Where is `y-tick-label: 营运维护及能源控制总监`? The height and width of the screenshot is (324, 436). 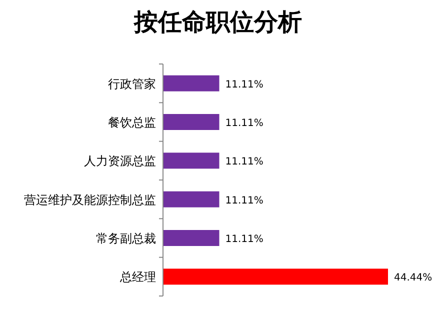 y-tick-label: 营运维护及能源控制总监 is located at coordinates (90, 199).